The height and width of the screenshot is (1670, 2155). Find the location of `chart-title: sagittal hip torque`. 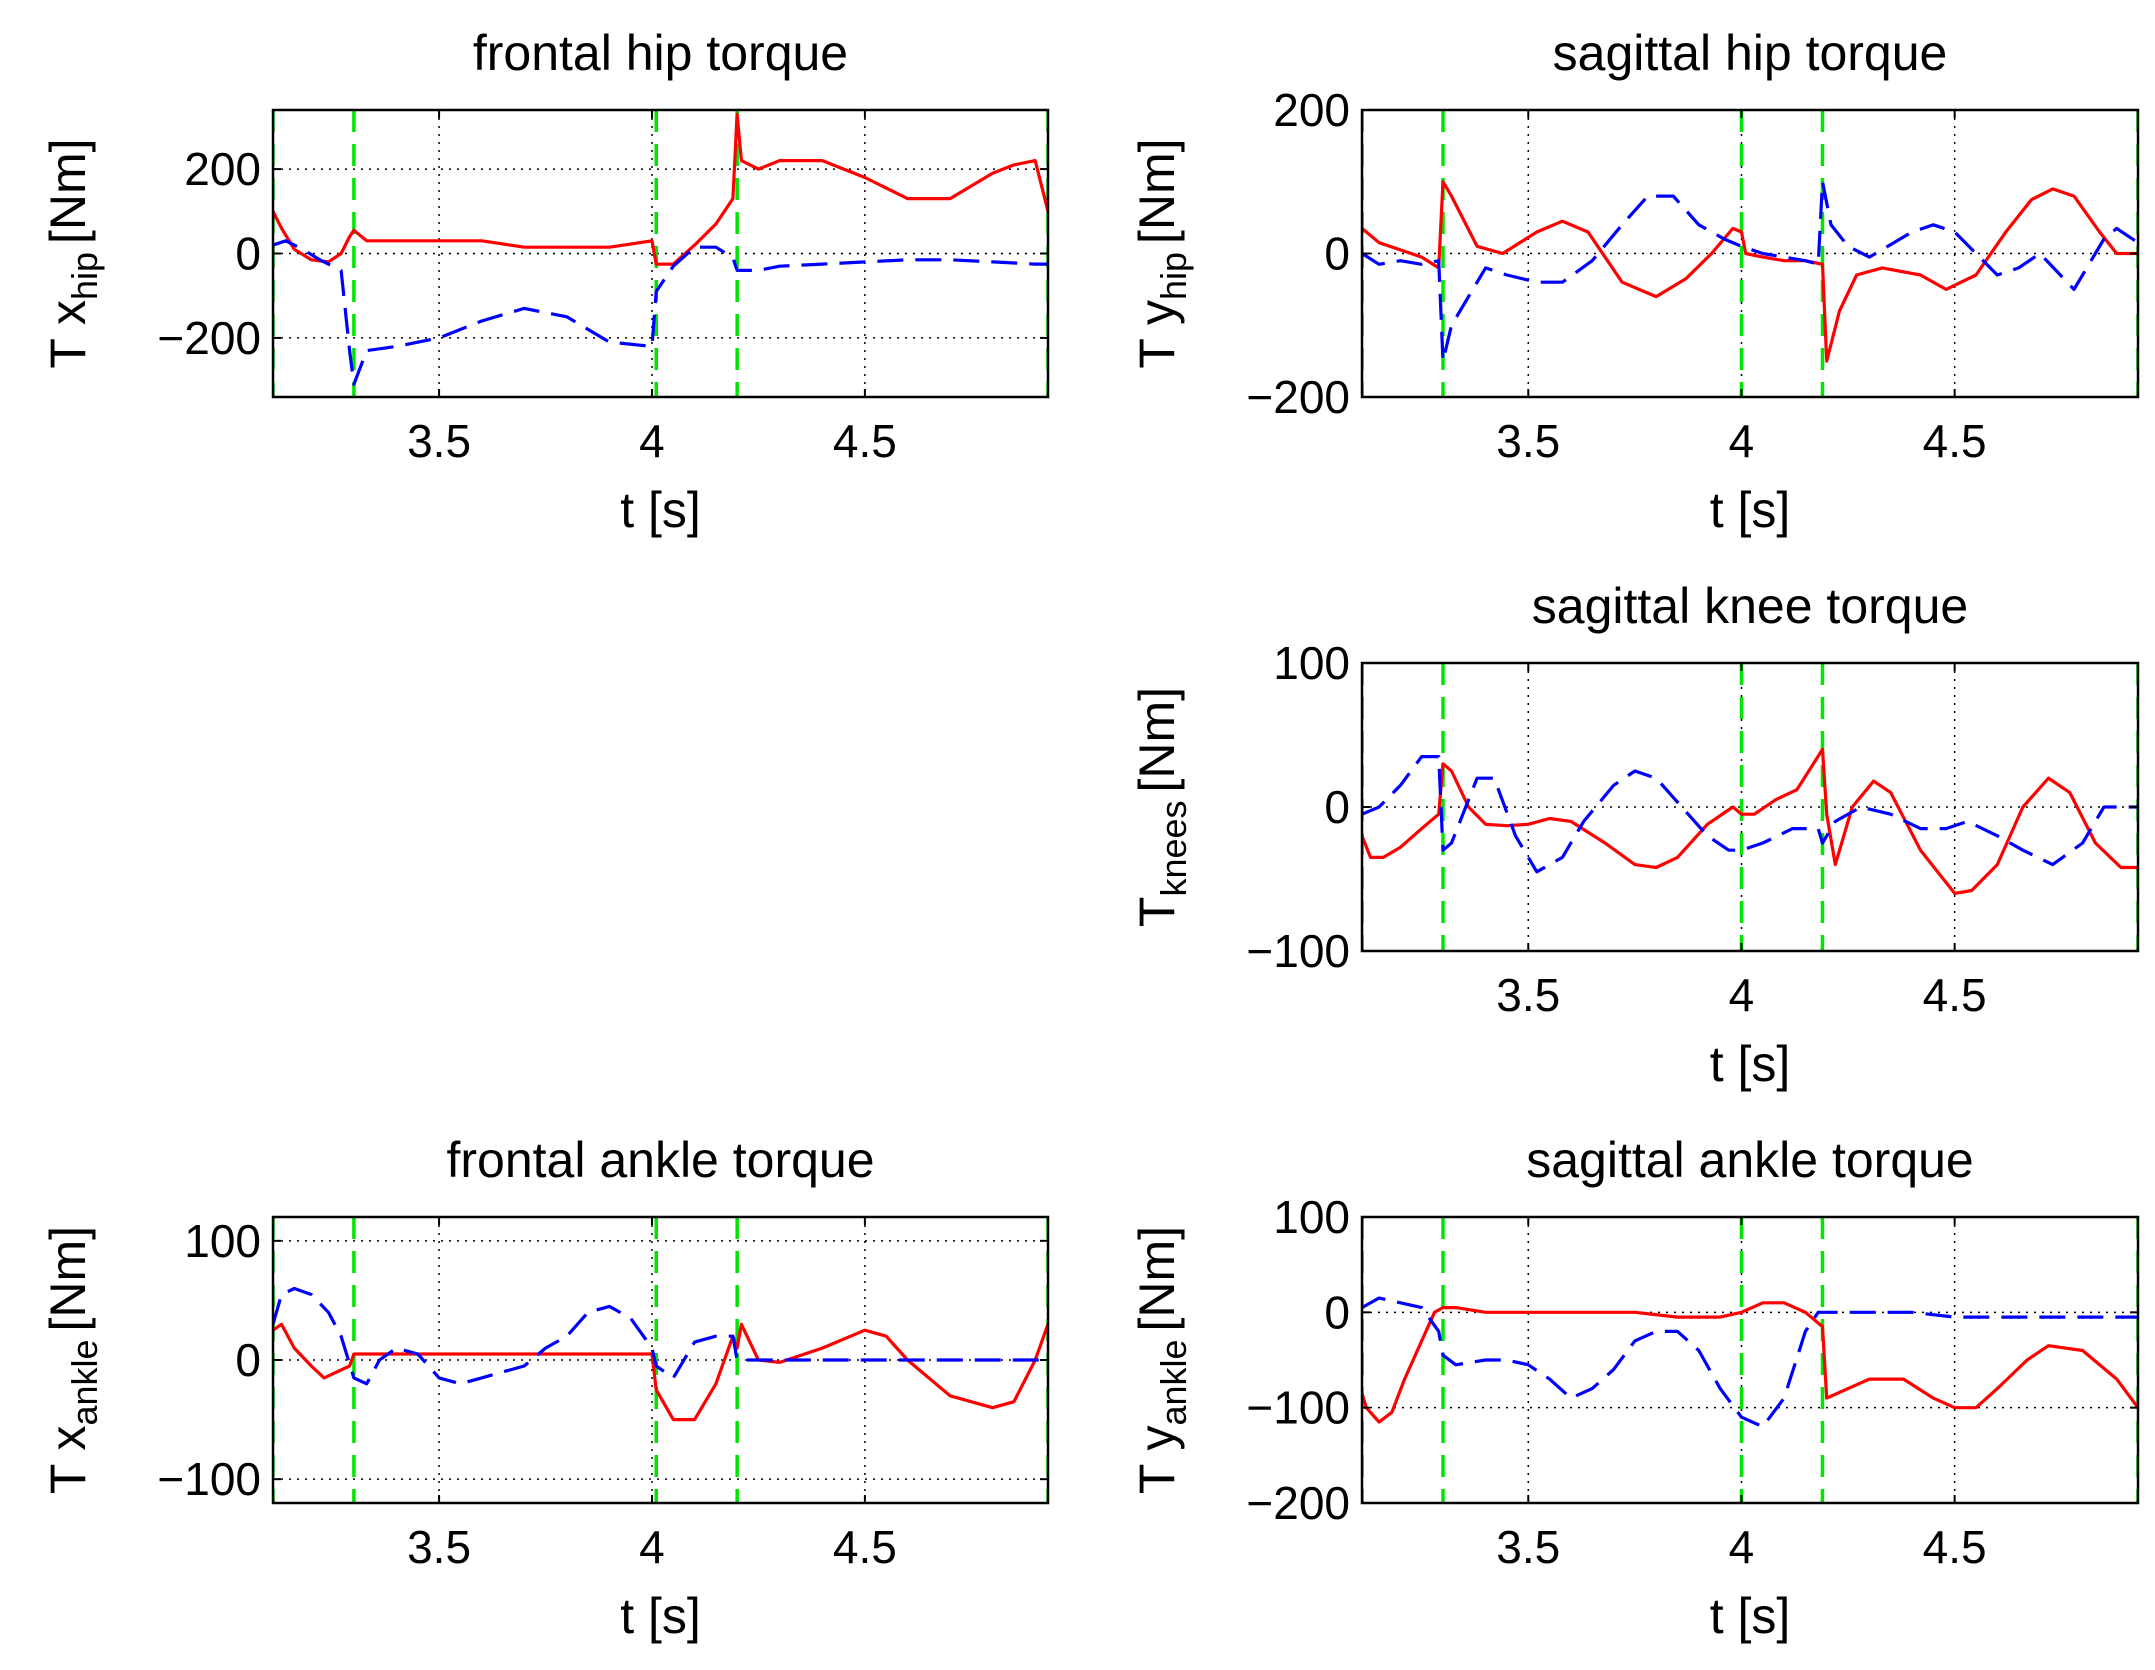

chart-title: sagittal hip torque is located at coordinates (1750, 53).